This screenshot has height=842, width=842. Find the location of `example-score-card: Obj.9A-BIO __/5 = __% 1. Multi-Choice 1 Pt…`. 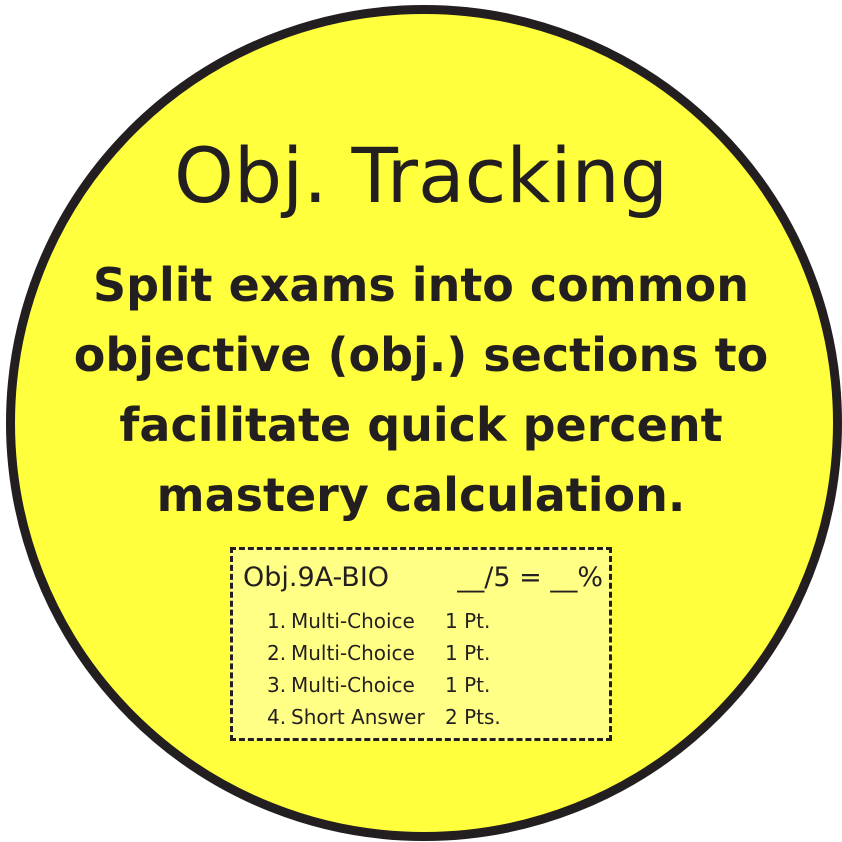

example-score-card: Obj.9A-BIO __/5 = __% 1. Multi-Choice 1 Pt… is located at coordinates (421, 644).